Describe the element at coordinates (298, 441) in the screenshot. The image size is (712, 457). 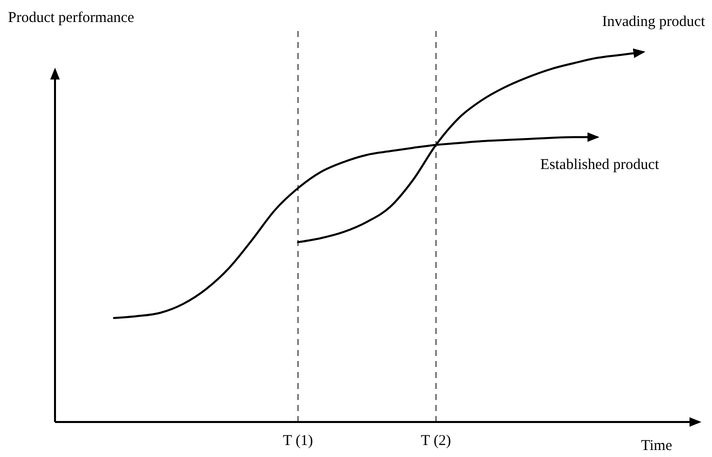
I see `x-tick-label: T (1)` at that location.